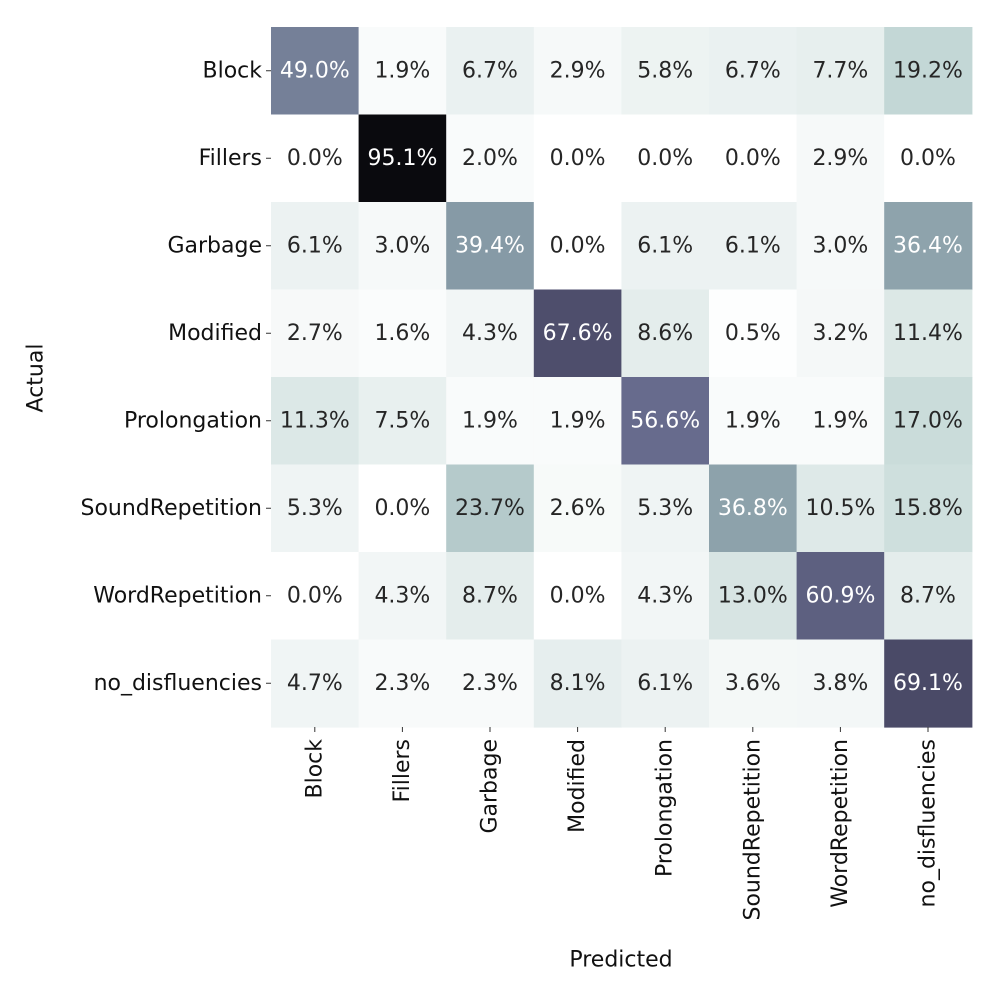  I want to click on cell-value-label: 67.6%, so click(578, 333).